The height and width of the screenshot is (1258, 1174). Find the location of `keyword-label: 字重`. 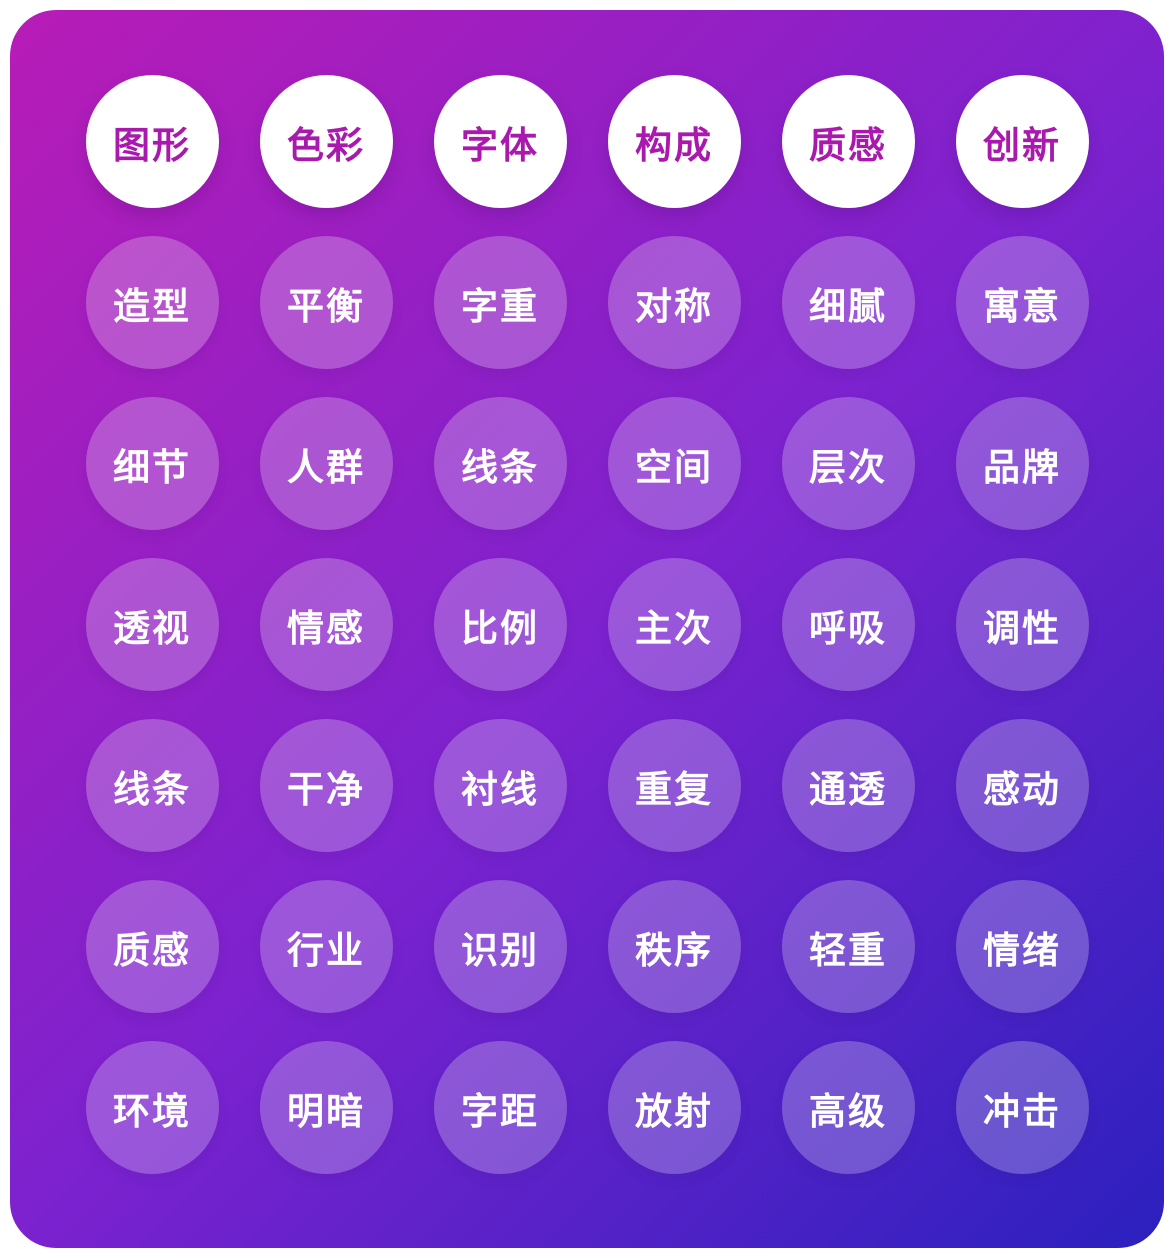

keyword-label: 字重 is located at coordinates (500, 306).